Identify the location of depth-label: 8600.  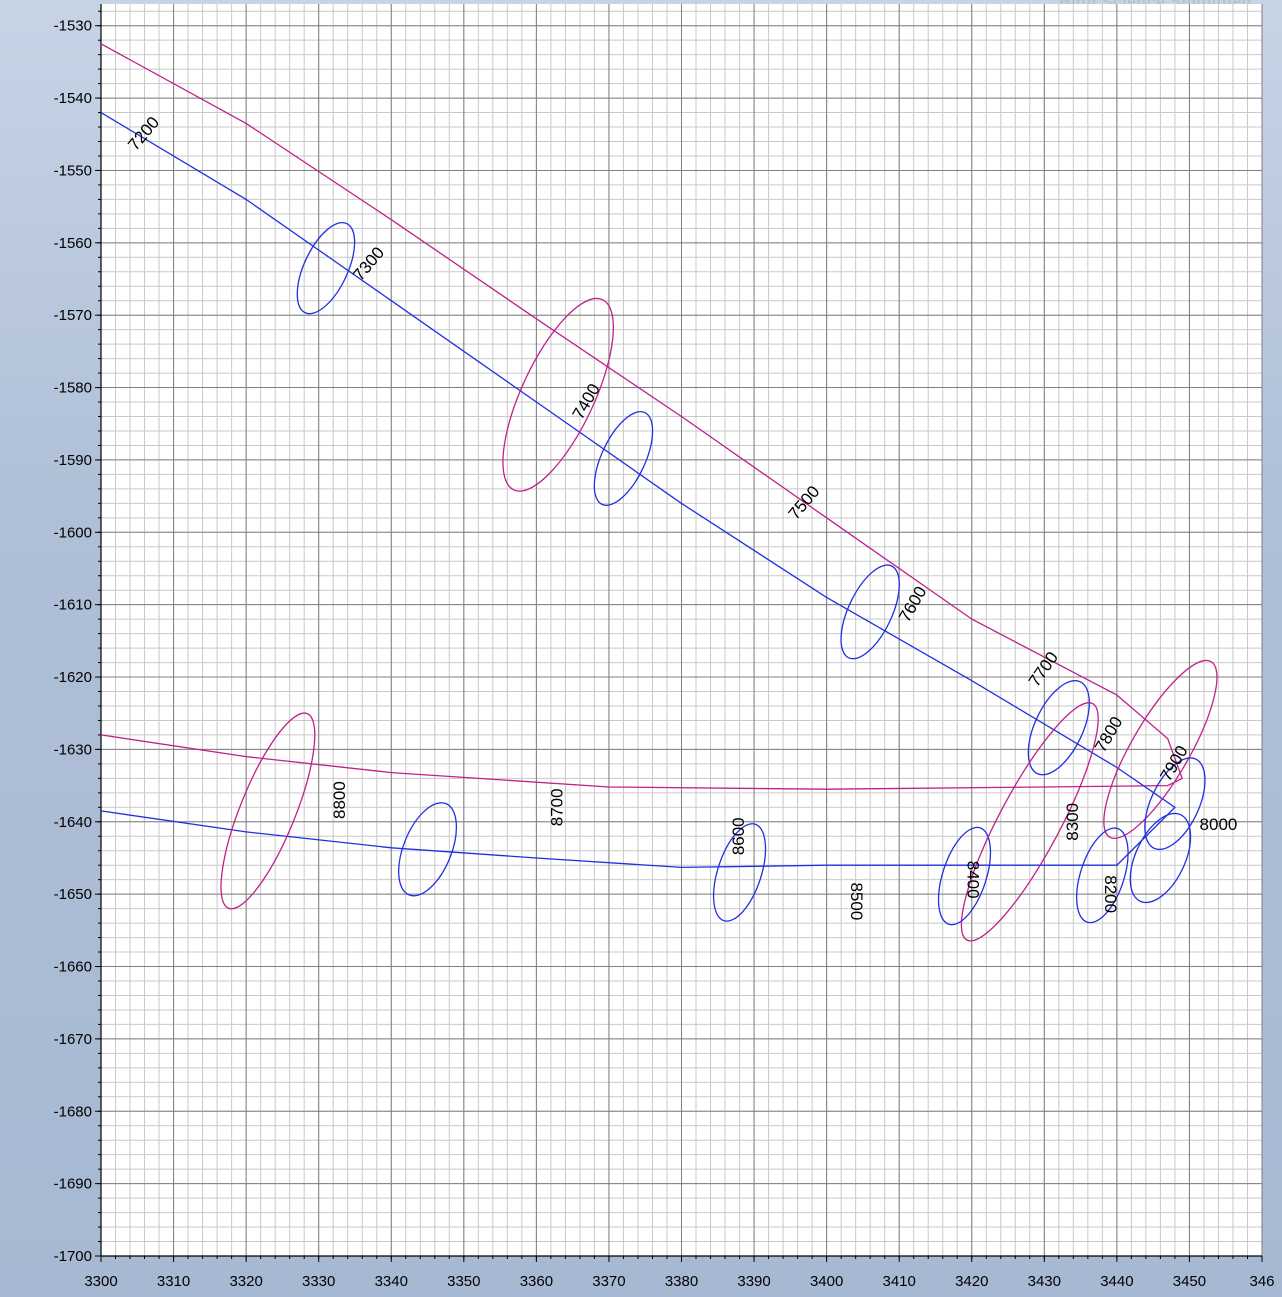
(738, 836).